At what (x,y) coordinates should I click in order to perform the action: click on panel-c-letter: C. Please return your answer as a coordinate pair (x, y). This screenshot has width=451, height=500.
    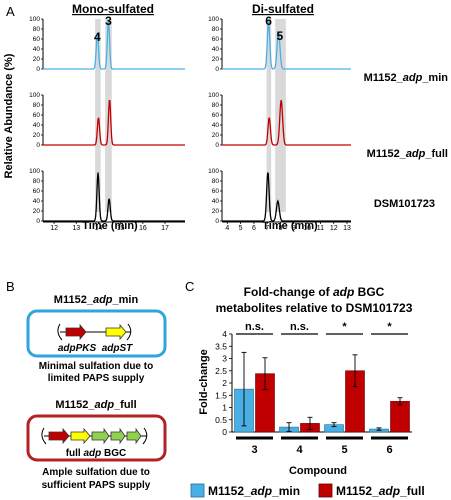
    Looking at the image, I should click on (189, 286).